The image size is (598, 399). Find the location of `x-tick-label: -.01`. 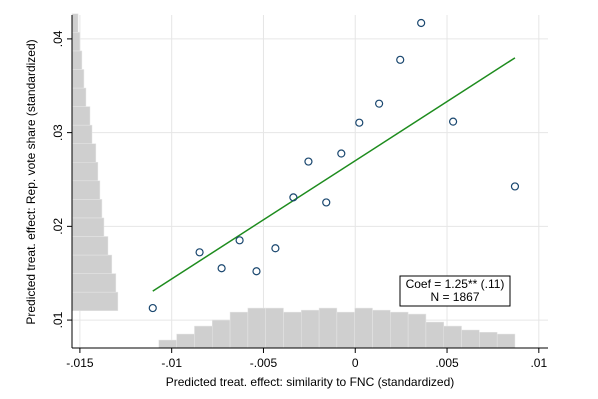

x-tick-label: -.01 is located at coordinates (171, 363).